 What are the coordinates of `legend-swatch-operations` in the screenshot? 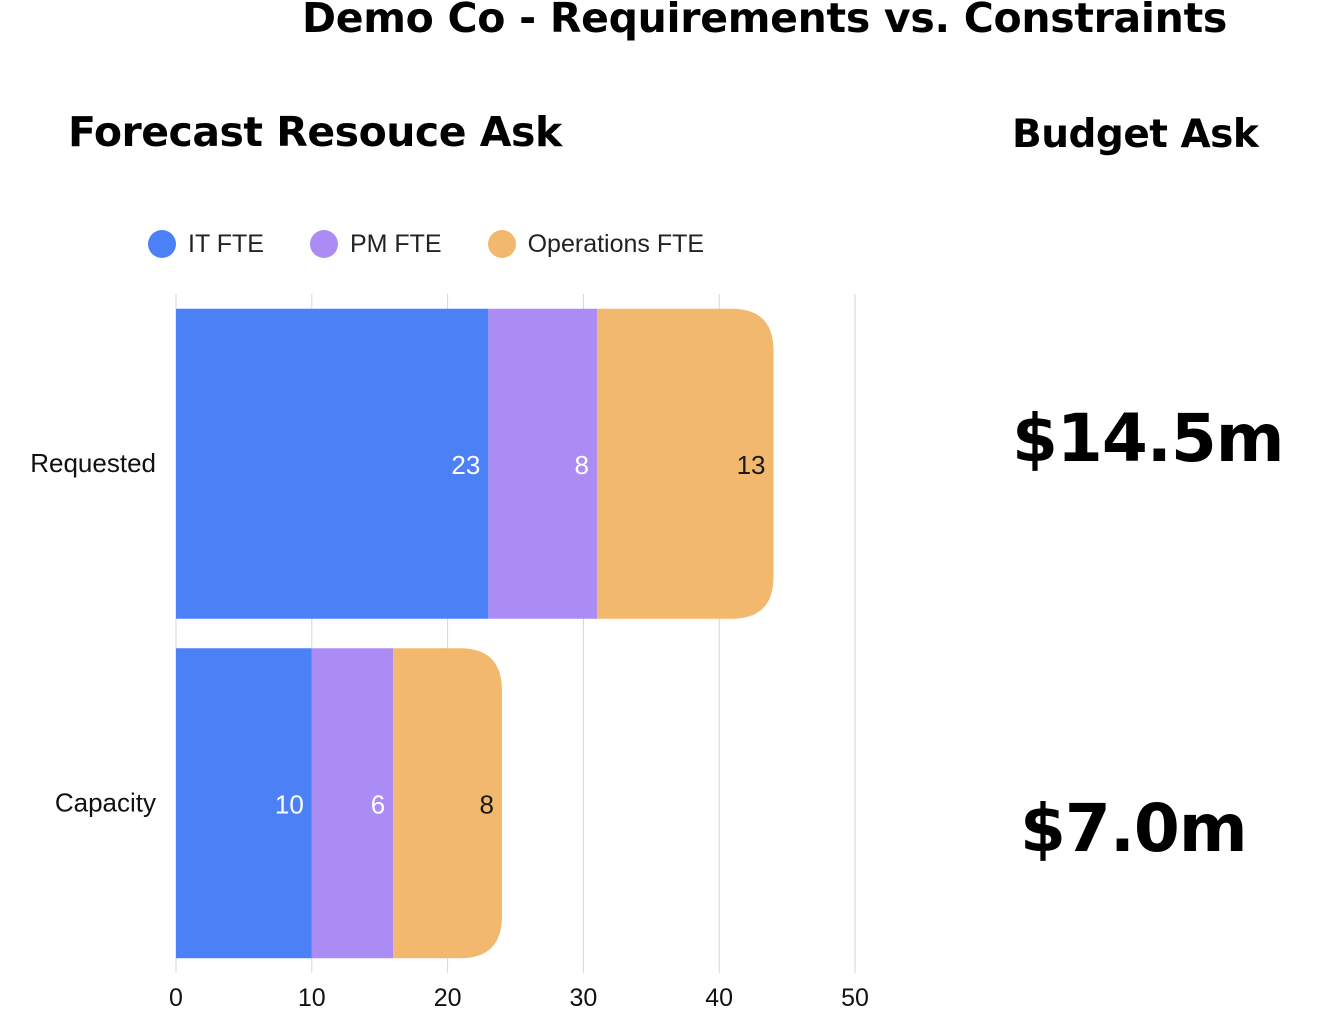 It's located at (501, 244).